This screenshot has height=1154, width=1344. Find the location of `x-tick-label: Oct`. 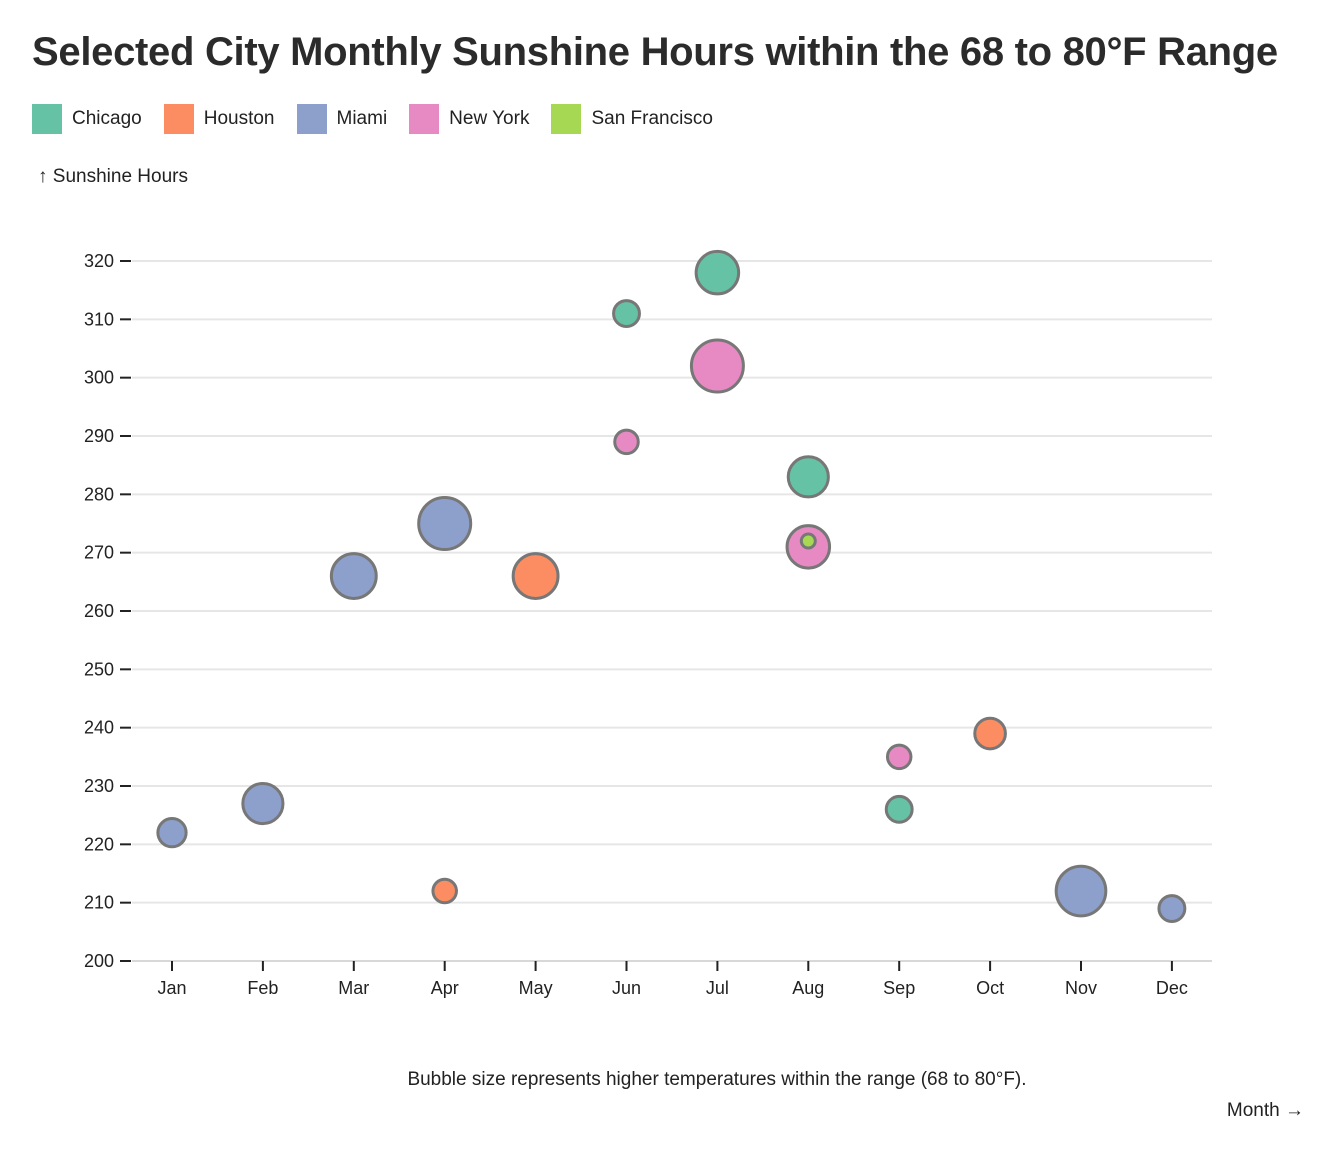

x-tick-label: Oct is located at coordinates (990, 988).